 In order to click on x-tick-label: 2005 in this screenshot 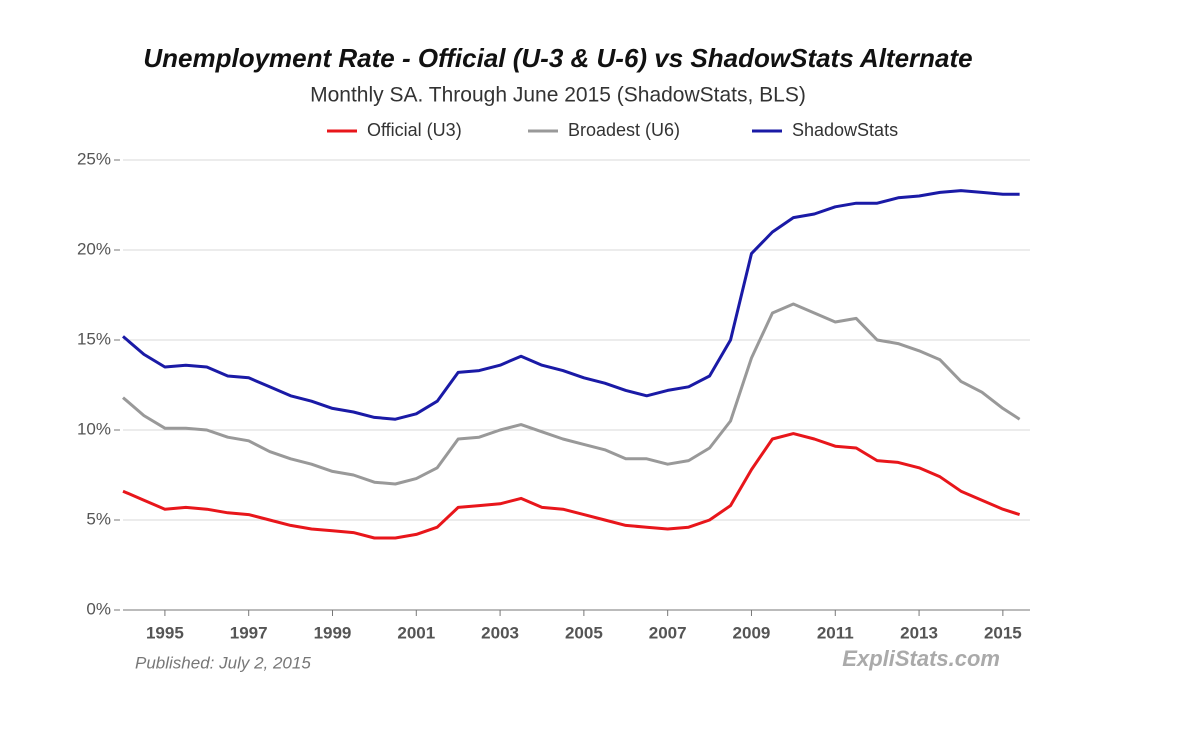, I will do `click(584, 632)`.